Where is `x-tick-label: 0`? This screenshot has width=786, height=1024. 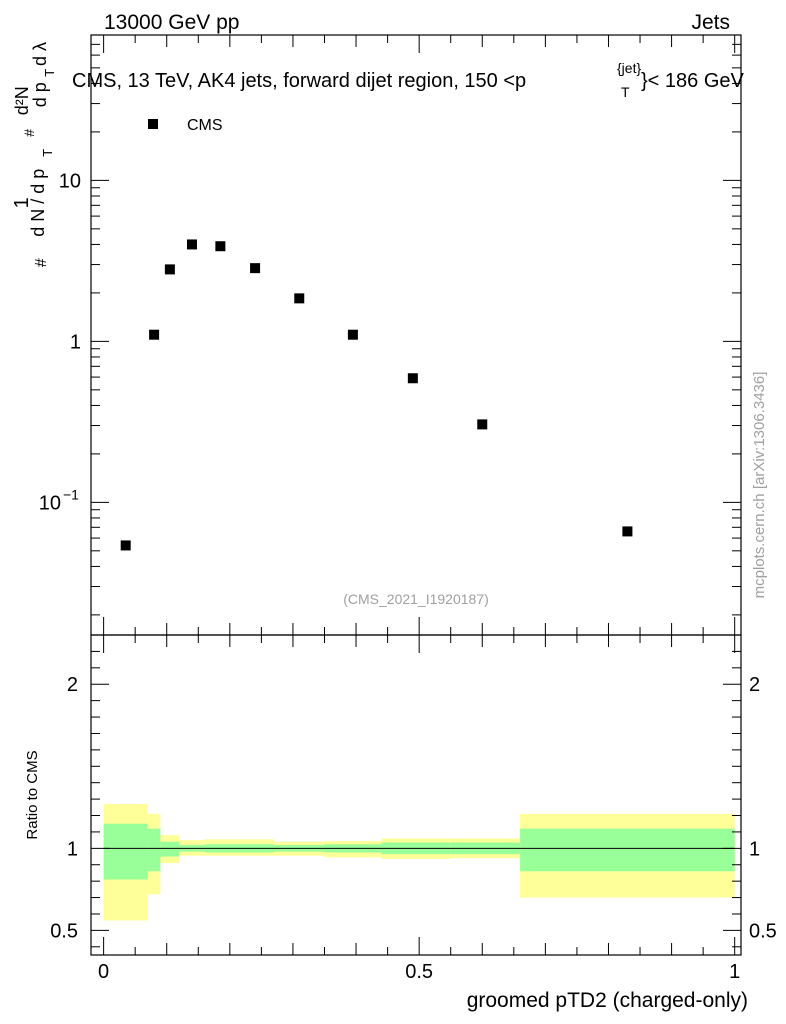 x-tick-label: 0 is located at coordinates (103, 972).